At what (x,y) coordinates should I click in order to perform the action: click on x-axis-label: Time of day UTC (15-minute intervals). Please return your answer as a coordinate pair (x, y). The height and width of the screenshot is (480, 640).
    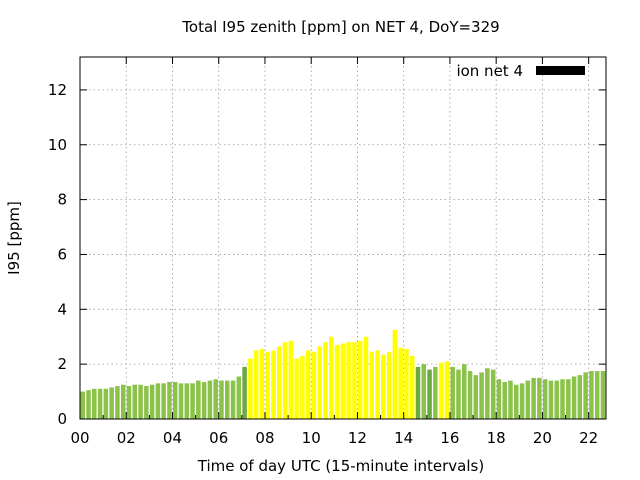
    Looking at the image, I should click on (340, 466).